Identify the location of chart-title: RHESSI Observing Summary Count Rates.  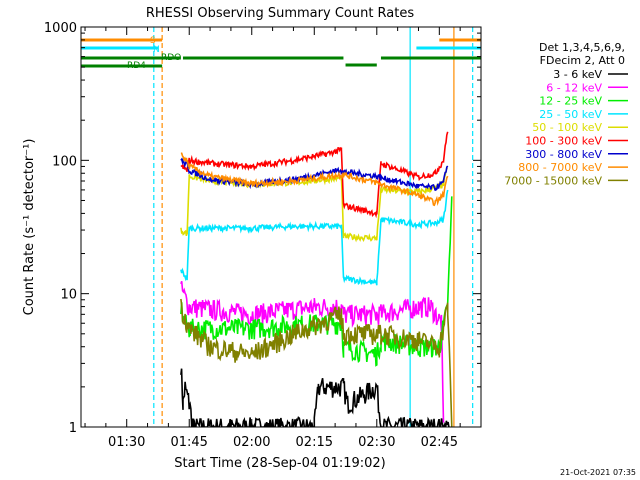
(280, 13).